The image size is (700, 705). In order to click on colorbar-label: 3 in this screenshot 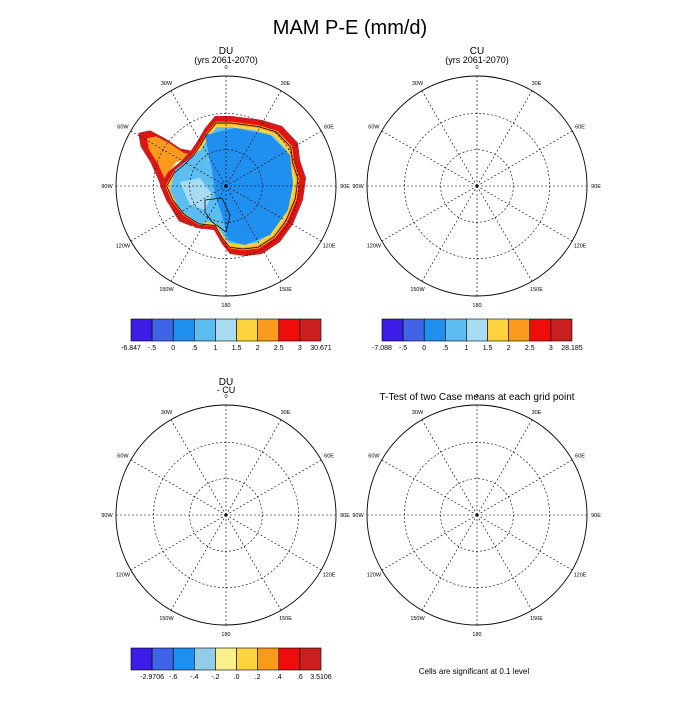, I will do `click(551, 348)`.